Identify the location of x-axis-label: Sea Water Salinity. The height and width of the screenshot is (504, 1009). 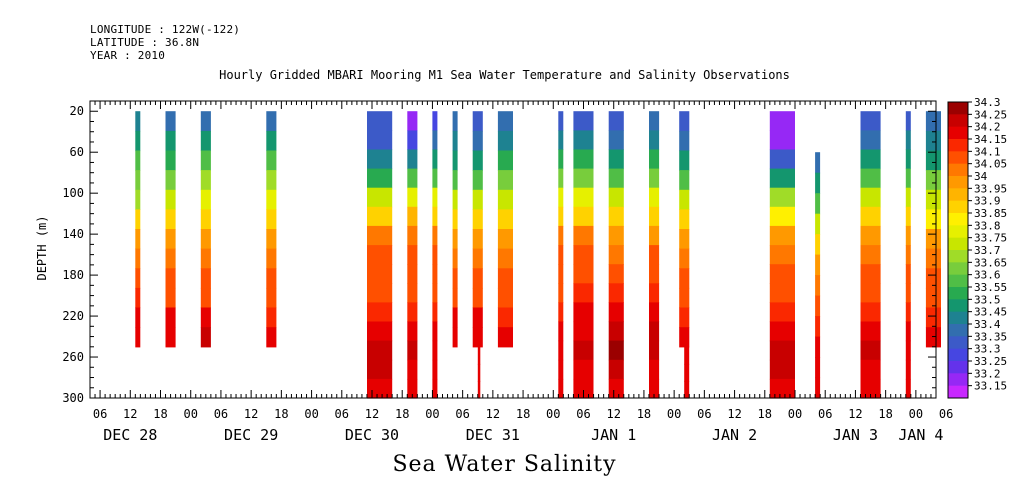
(504, 464).